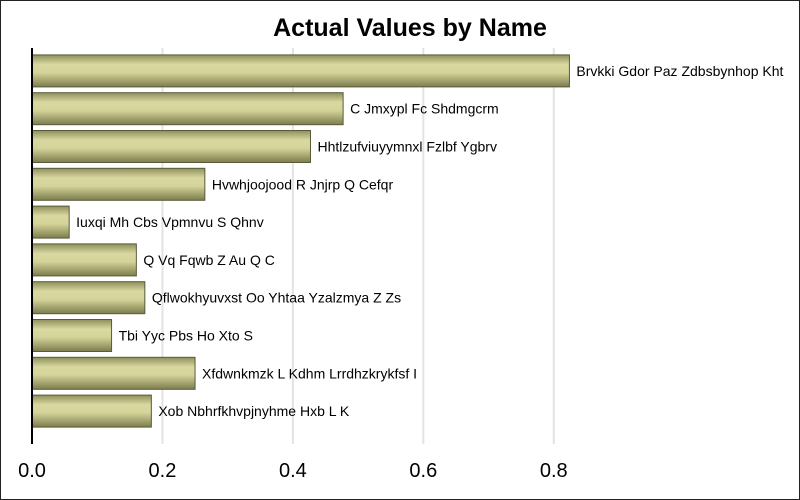  I want to click on bar-category-label: C Jmxypl Fc Shdmgcrm, so click(424, 109).